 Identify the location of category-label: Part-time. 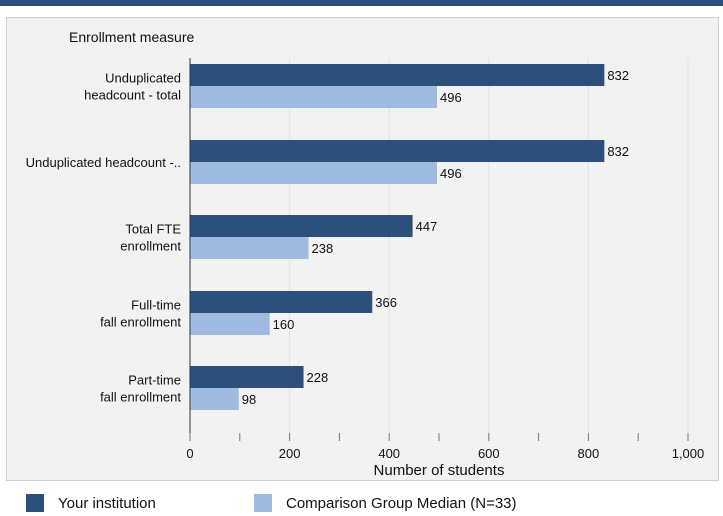
(154, 380).